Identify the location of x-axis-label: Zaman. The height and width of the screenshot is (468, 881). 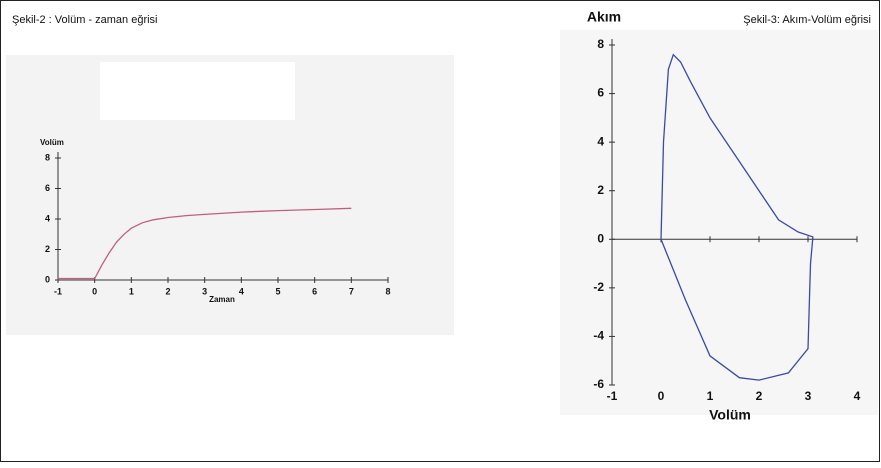
(222, 299).